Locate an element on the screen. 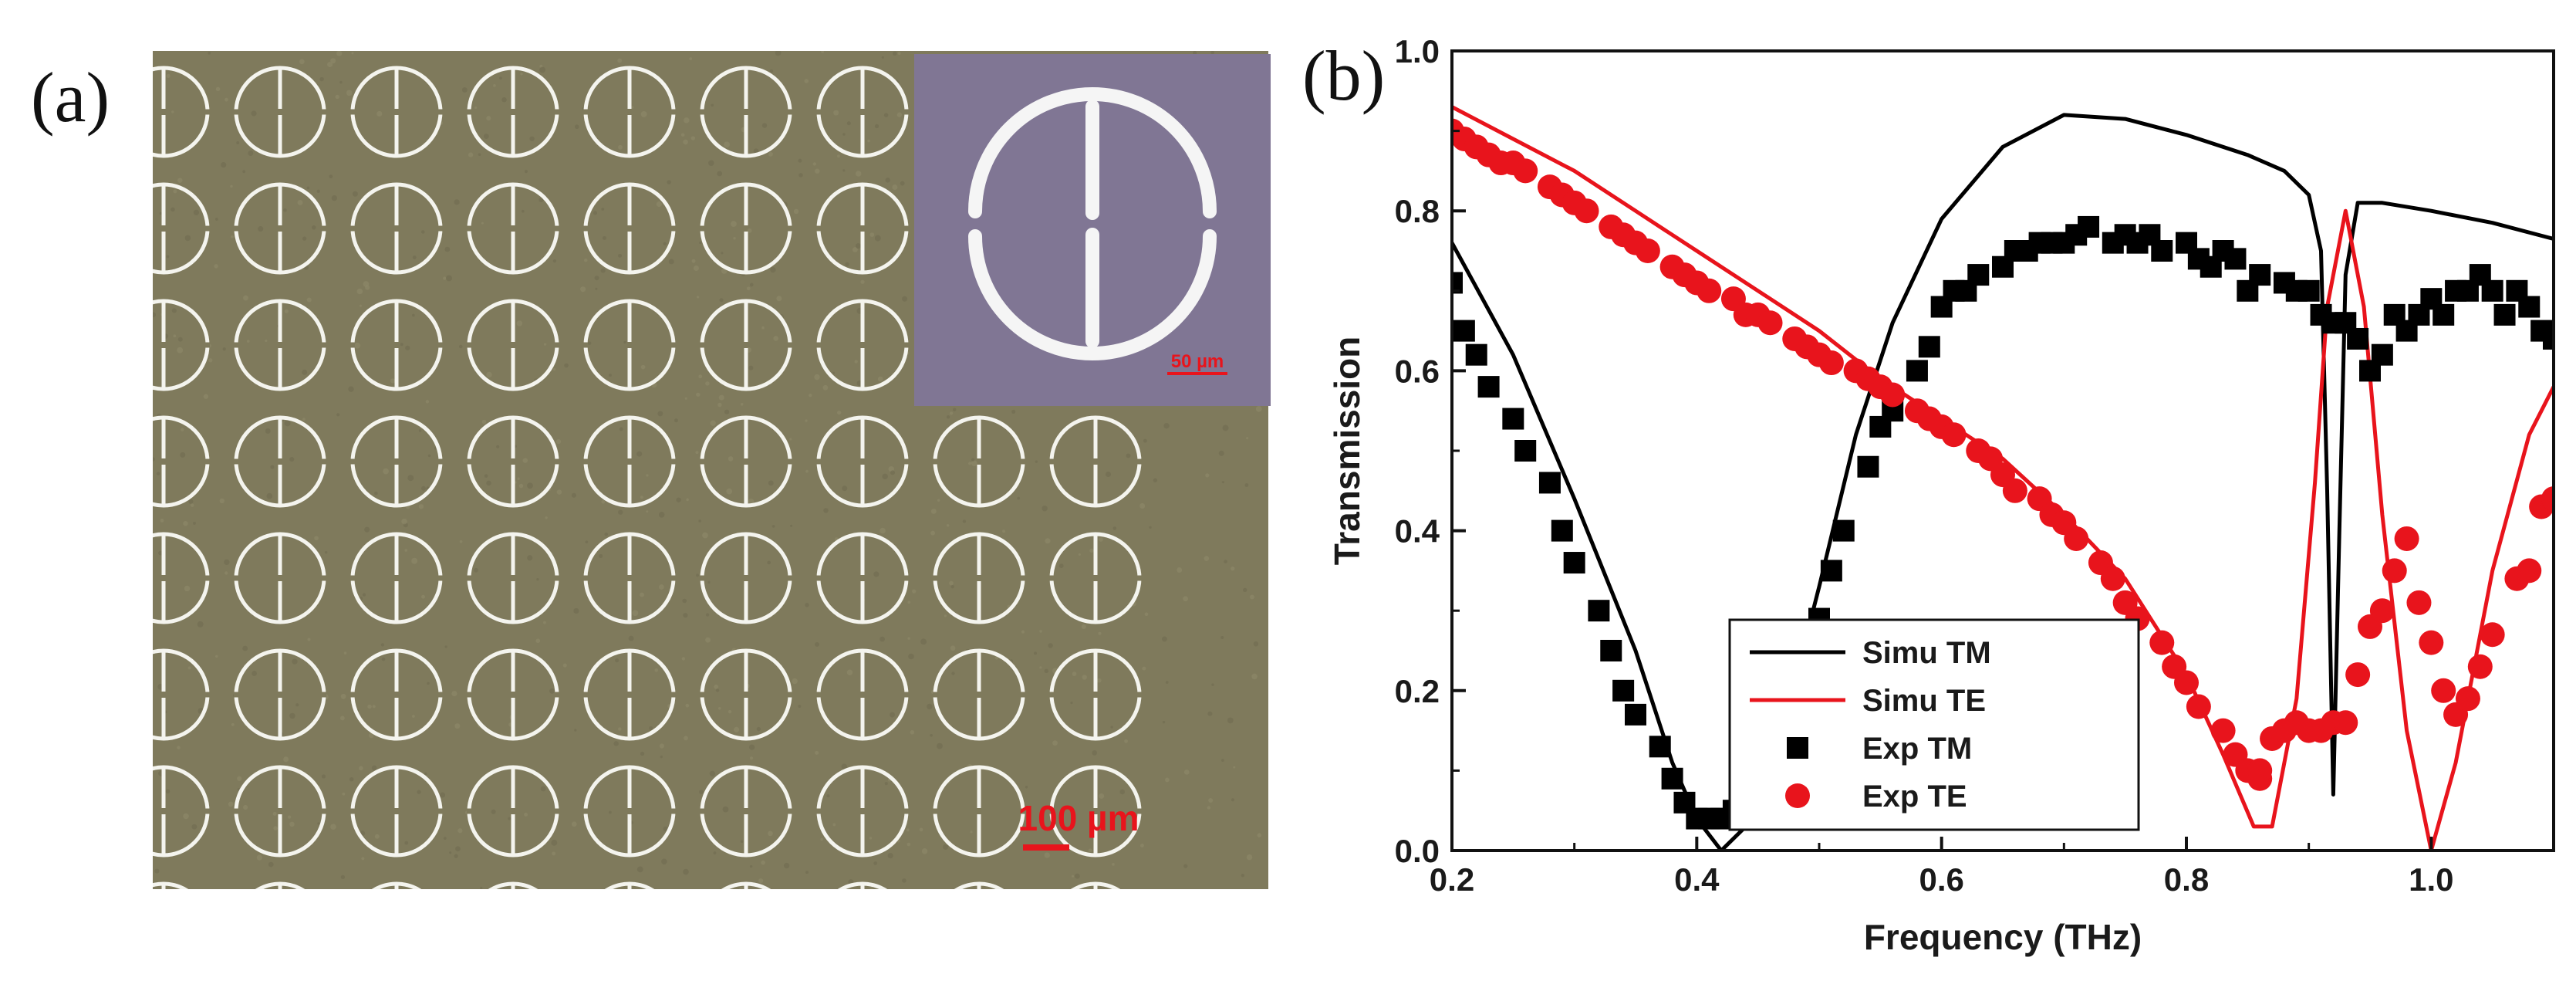  y-tick-label: 0.8 is located at coordinates (1417, 211).